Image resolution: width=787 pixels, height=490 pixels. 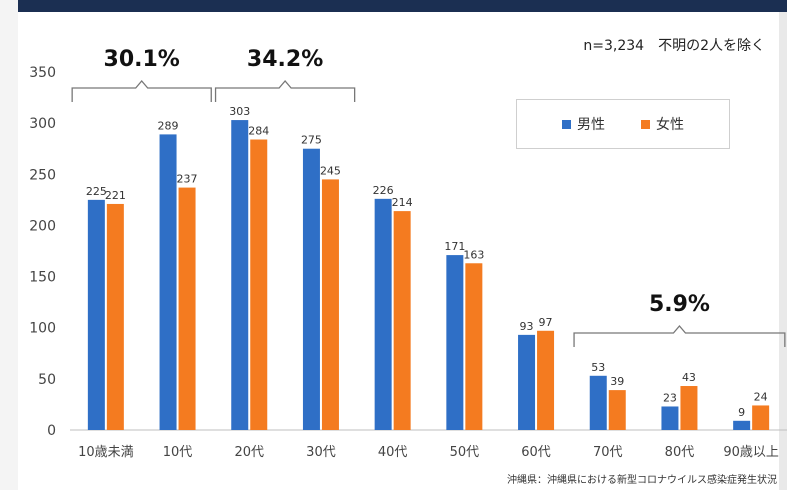 I want to click on x-tick-label: 10歳未満, so click(x=106, y=452).